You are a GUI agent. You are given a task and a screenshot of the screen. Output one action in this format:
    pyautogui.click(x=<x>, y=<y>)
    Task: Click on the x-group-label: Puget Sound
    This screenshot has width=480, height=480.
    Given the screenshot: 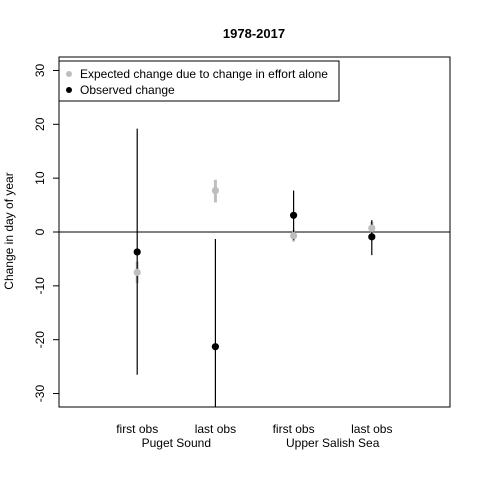 What is the action you would take?
    pyautogui.click(x=176, y=443)
    